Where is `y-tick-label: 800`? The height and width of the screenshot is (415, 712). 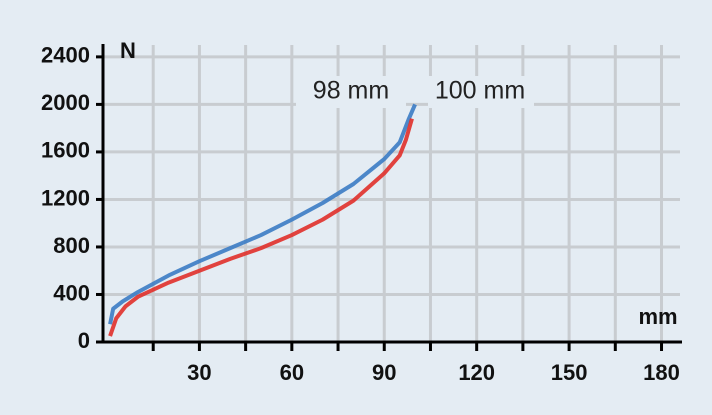
y-tick-label: 800 is located at coordinates (71, 245).